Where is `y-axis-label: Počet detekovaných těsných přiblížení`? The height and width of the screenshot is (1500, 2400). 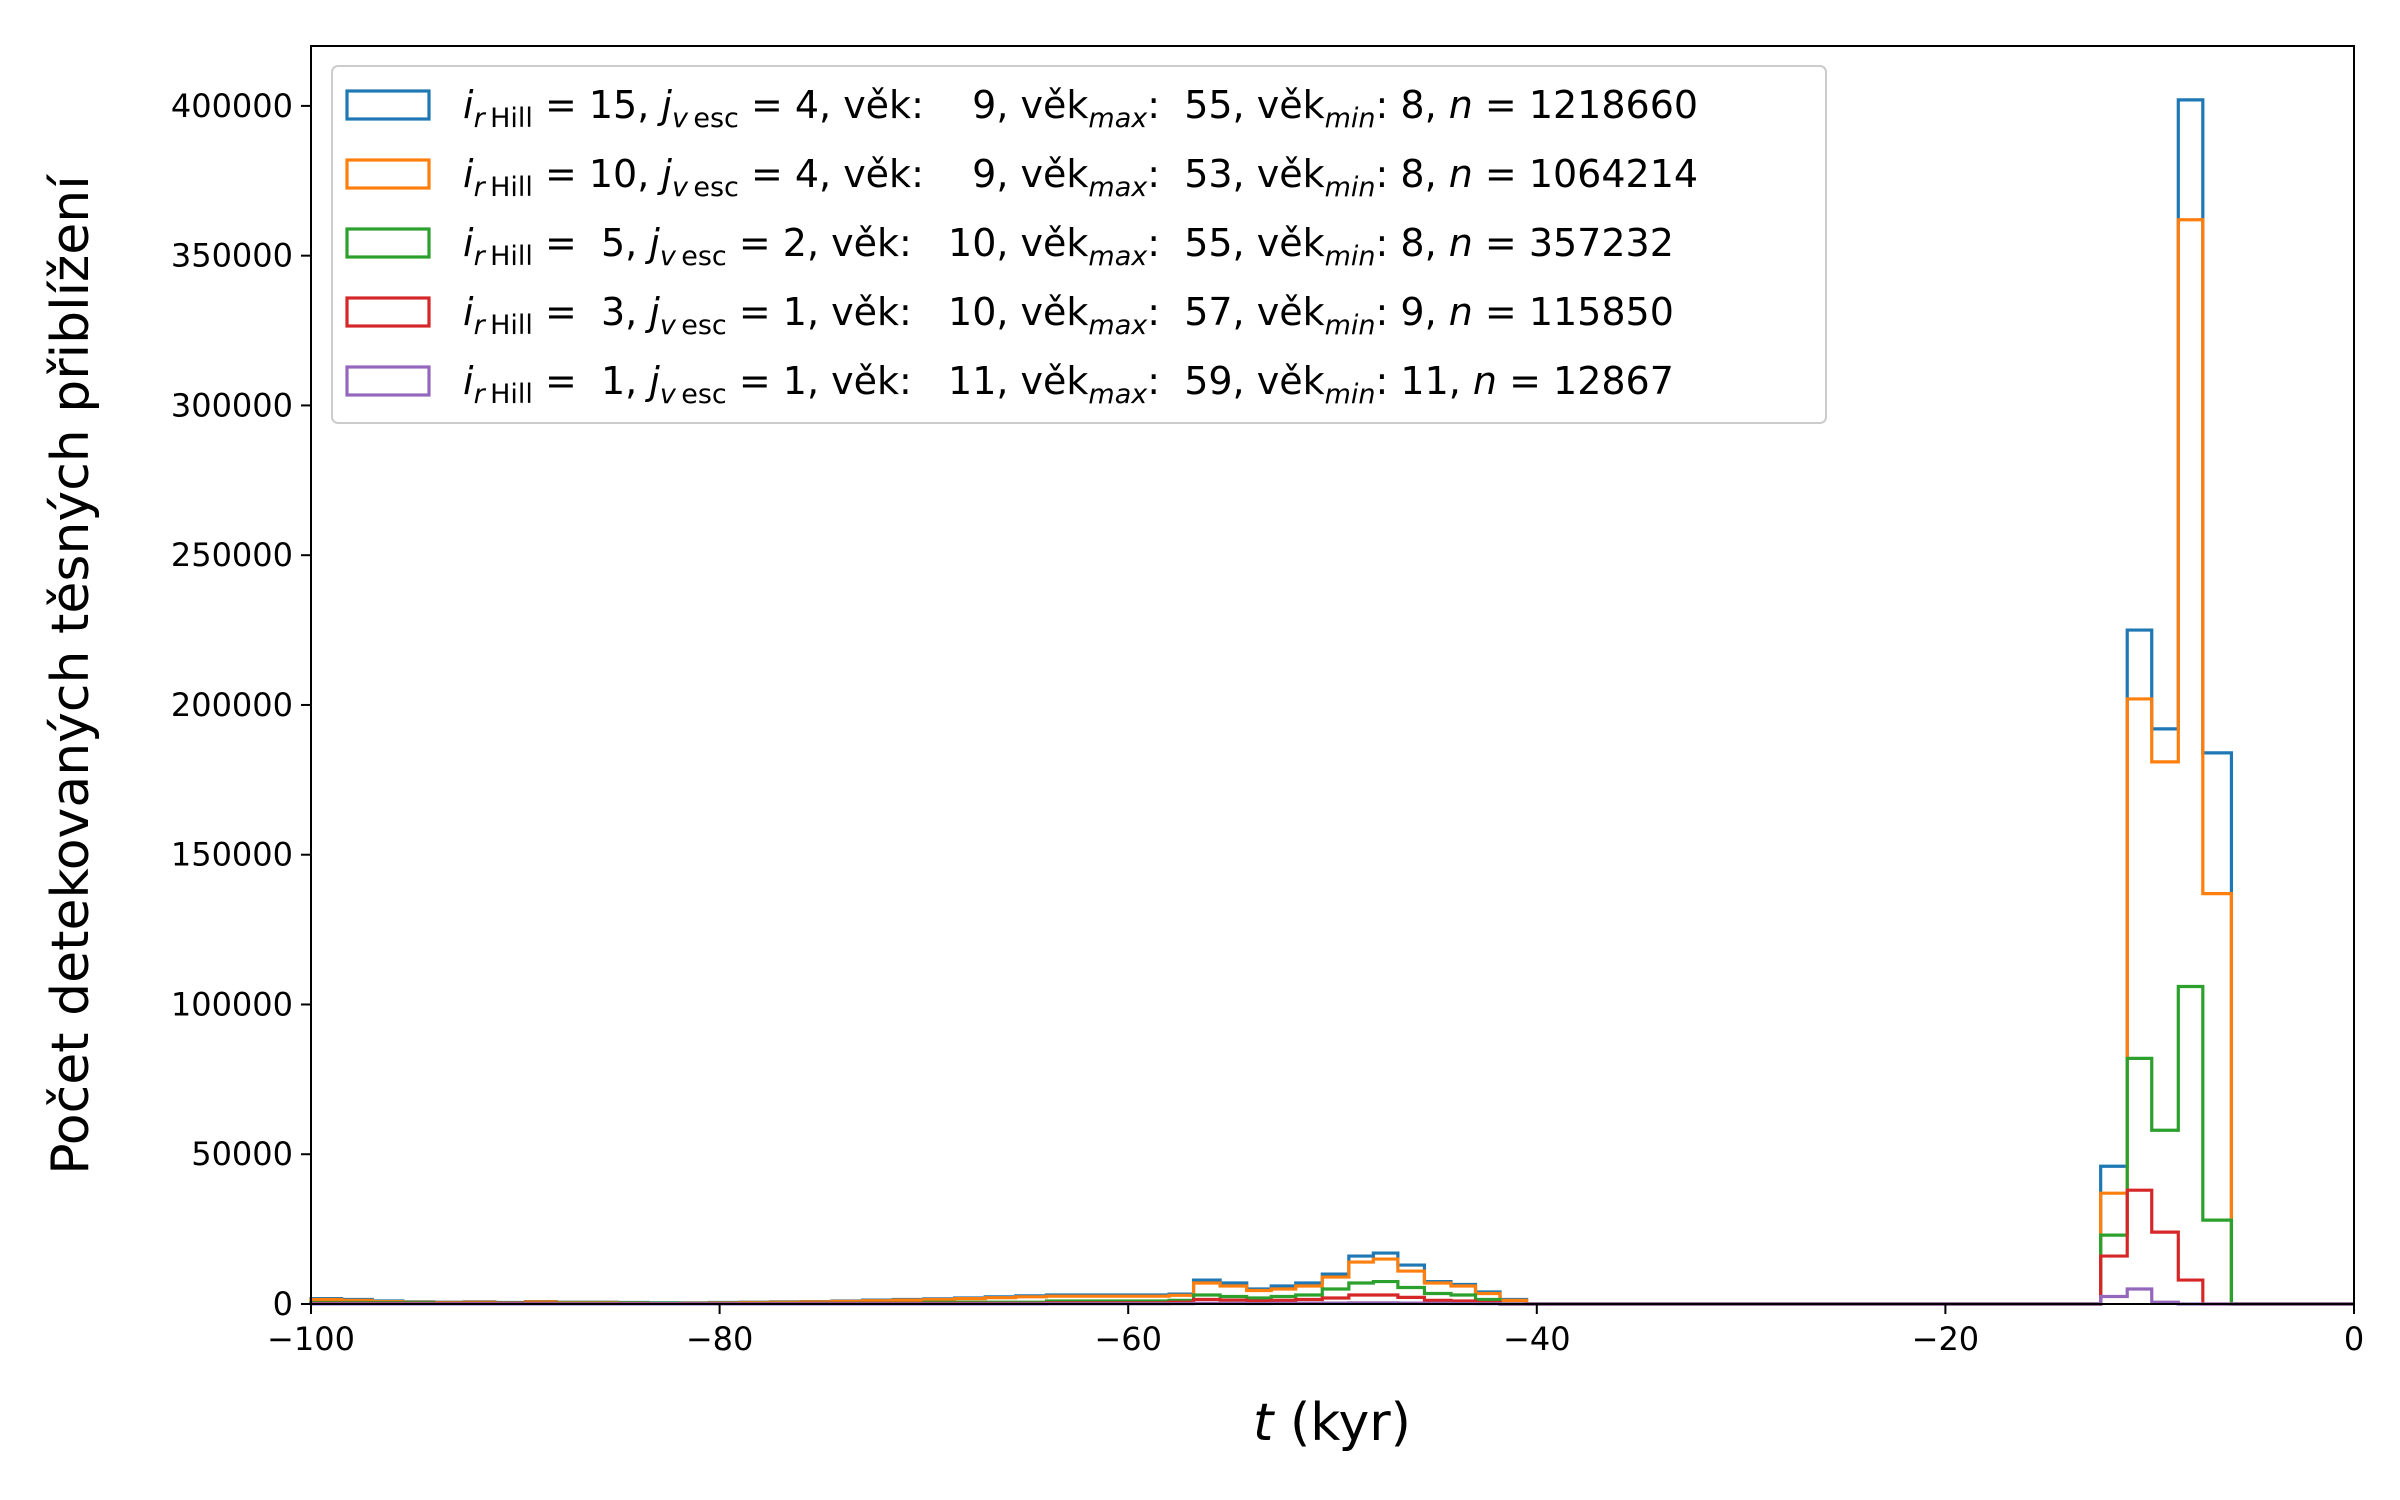 y-axis-label: Počet detekovaných těsných přiblížení is located at coordinates (71, 674).